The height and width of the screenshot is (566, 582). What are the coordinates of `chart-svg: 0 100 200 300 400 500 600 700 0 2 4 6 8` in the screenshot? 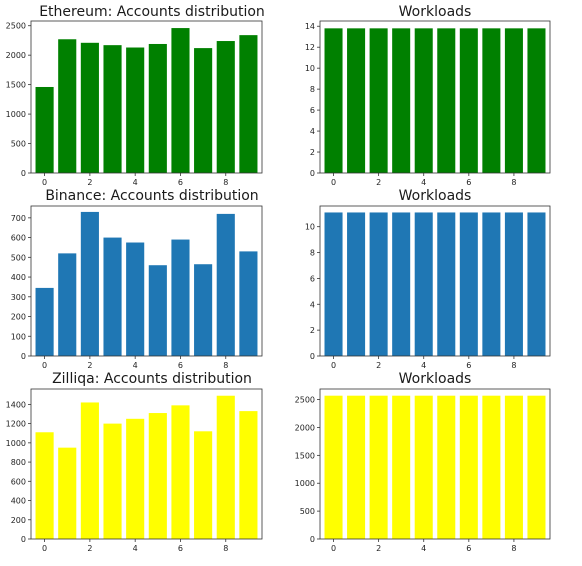 It's located at (137, 287).